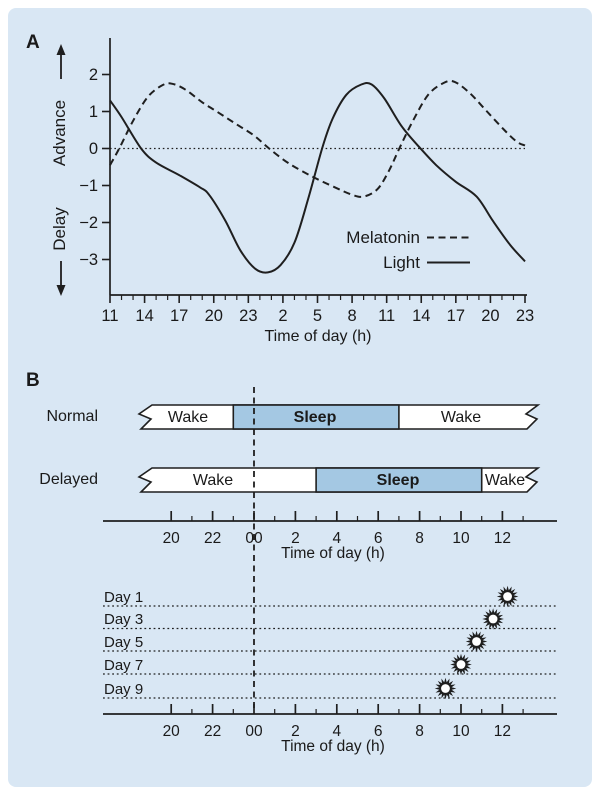 The height and width of the screenshot is (795, 600). Describe the element at coordinates (88, 186) in the screenshot. I see `panel-a-y-tick-label: −1` at that location.